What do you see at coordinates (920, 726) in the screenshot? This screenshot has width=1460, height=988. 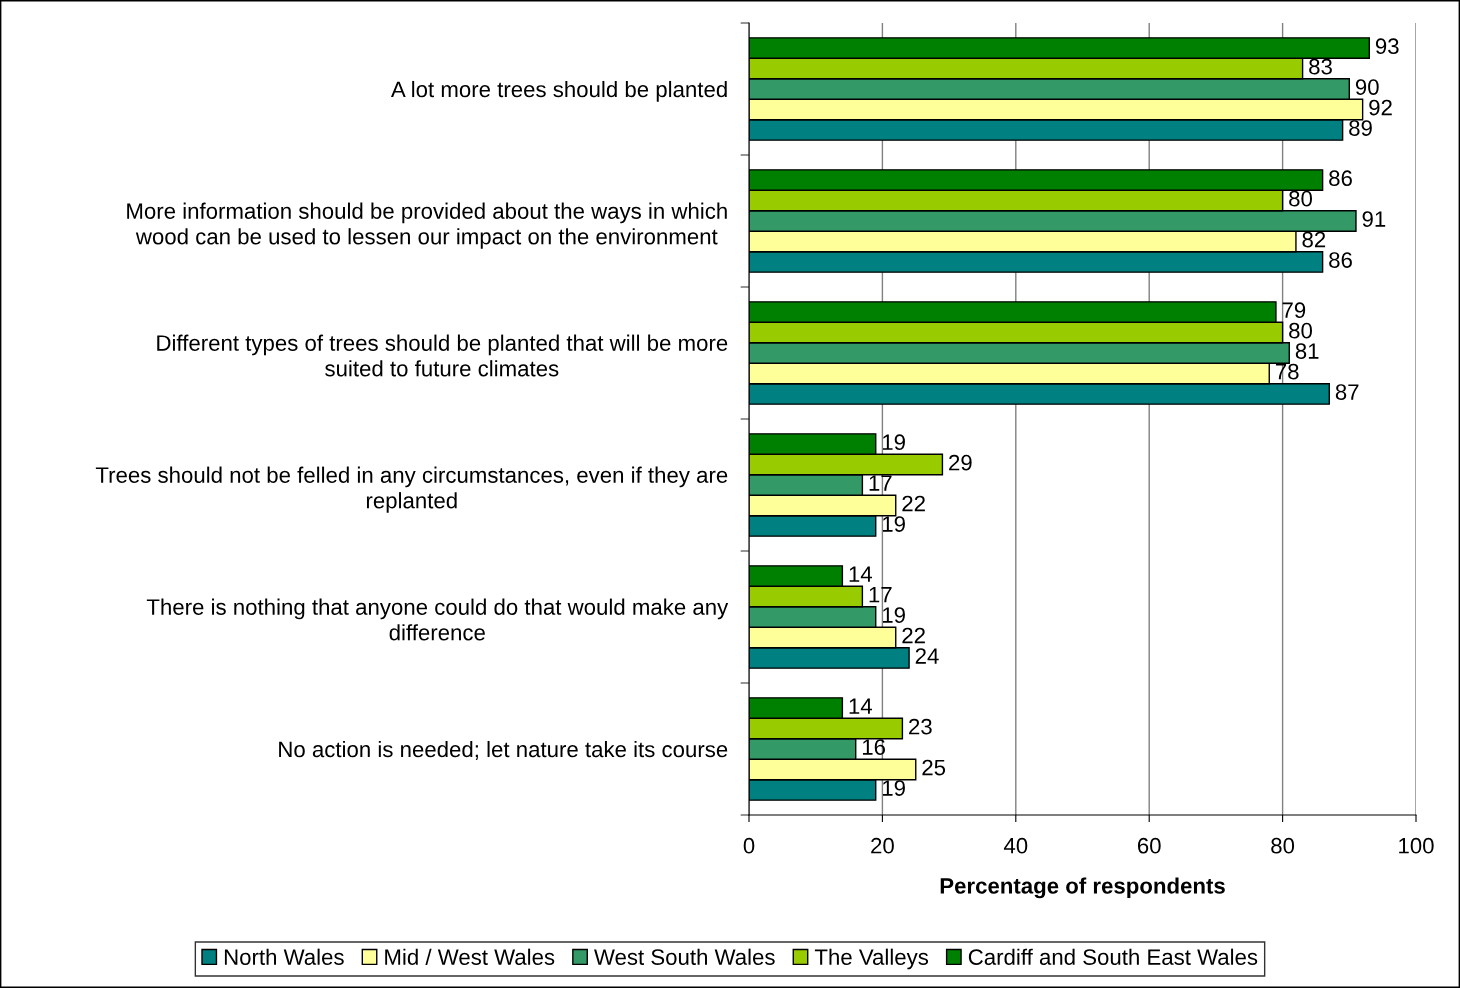 I see `data-label: 23` at bounding box center [920, 726].